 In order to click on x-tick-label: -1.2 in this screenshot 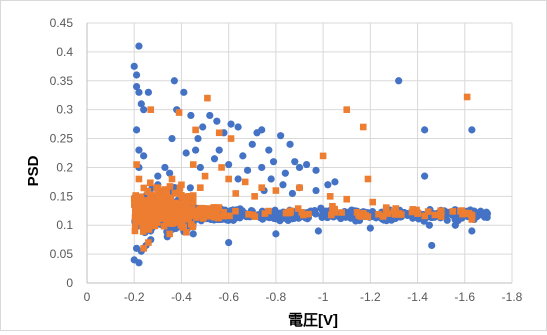, I will do `click(370, 297)`.